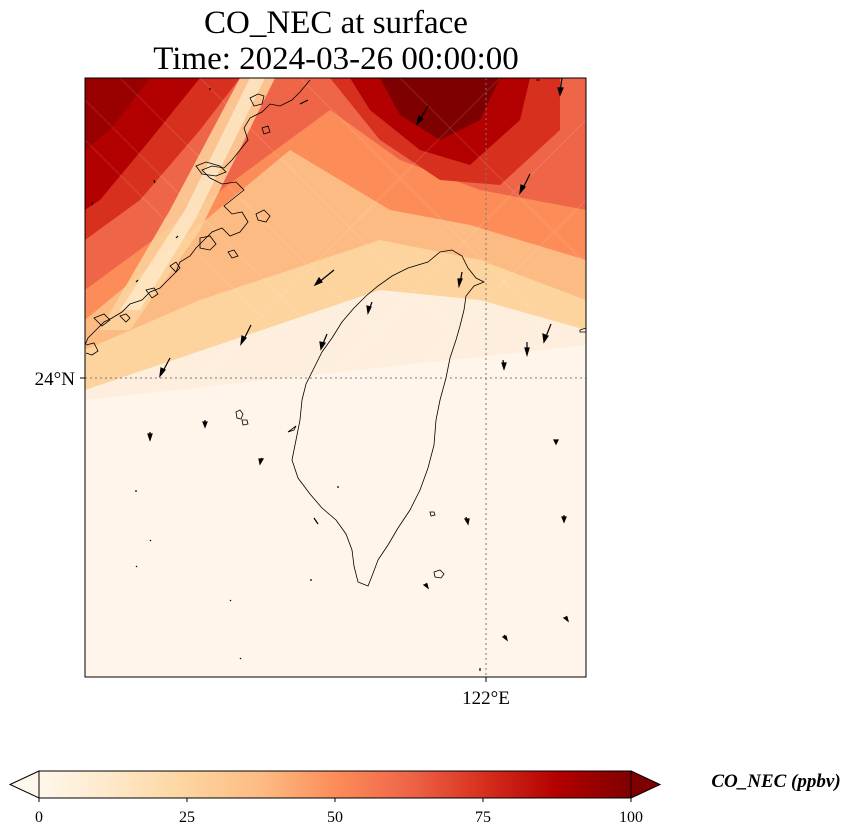  Describe the element at coordinates (646, 784) in the screenshot. I see `colorbar-extend-max` at that location.